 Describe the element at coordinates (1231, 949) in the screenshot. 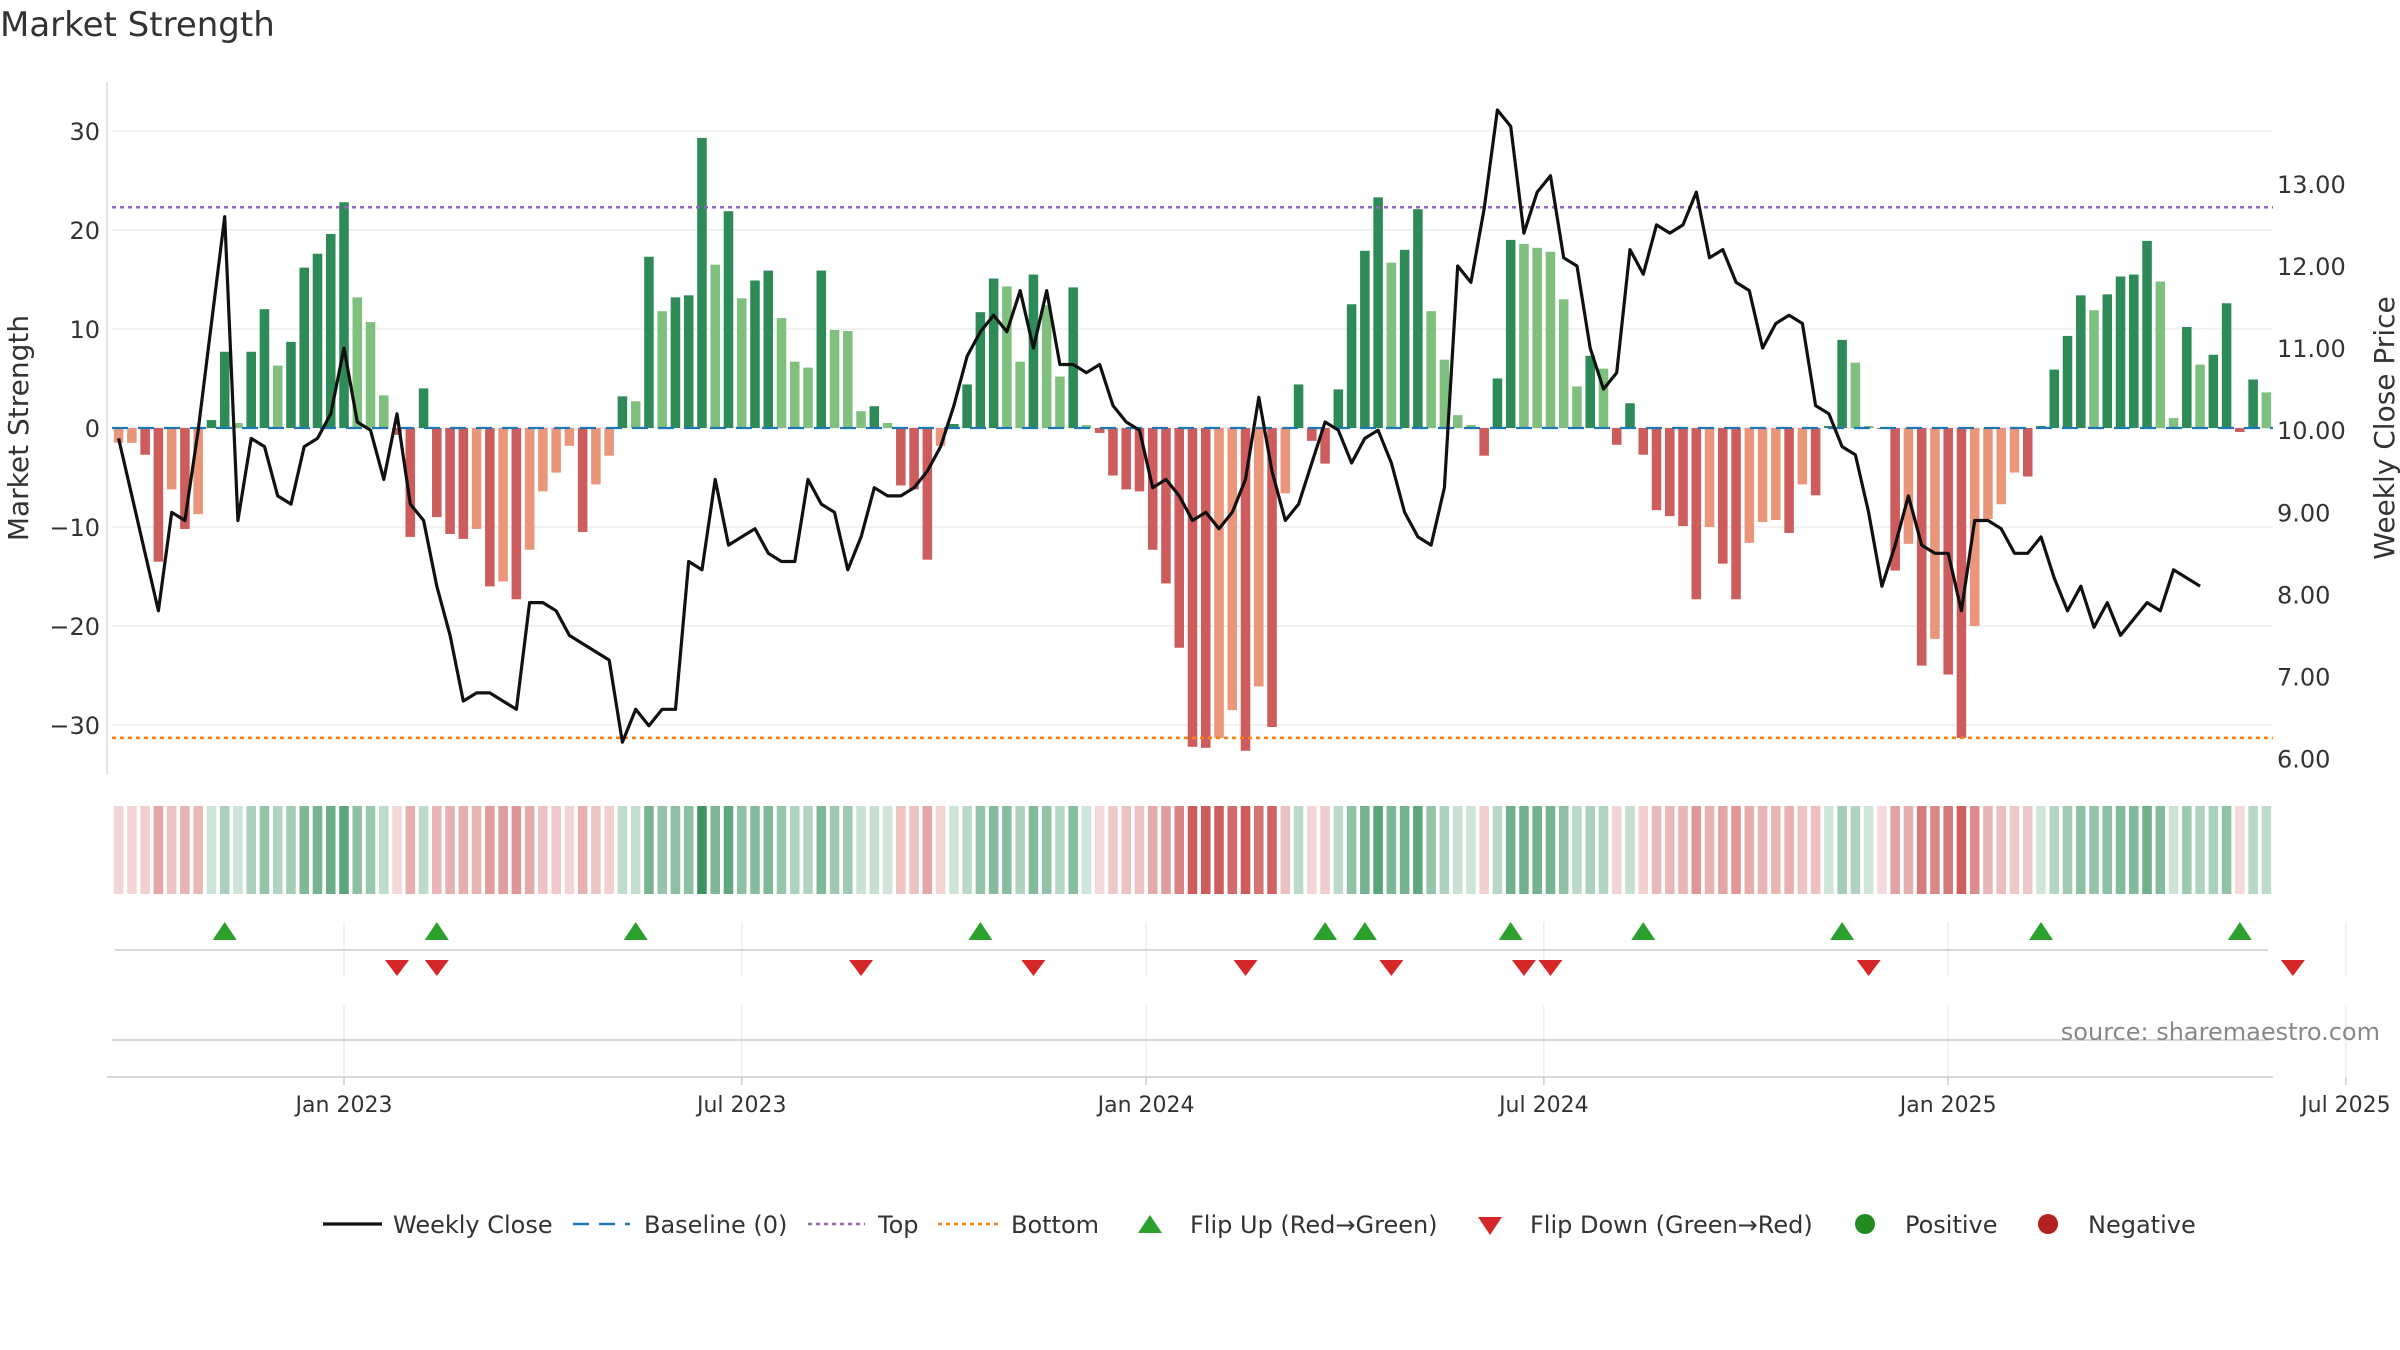

I see `flip-marker-panel` at that location.